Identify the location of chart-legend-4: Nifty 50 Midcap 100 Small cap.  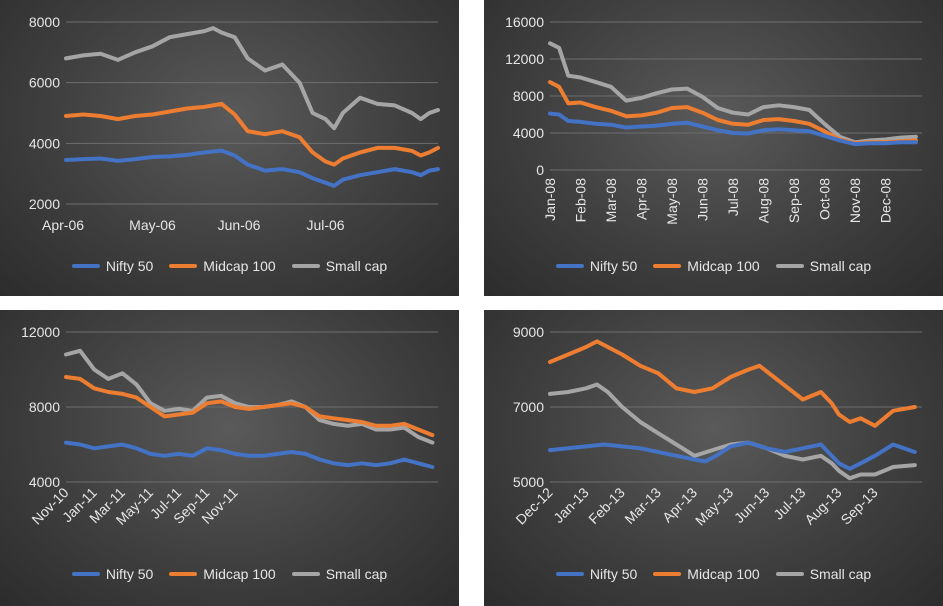
(713, 574).